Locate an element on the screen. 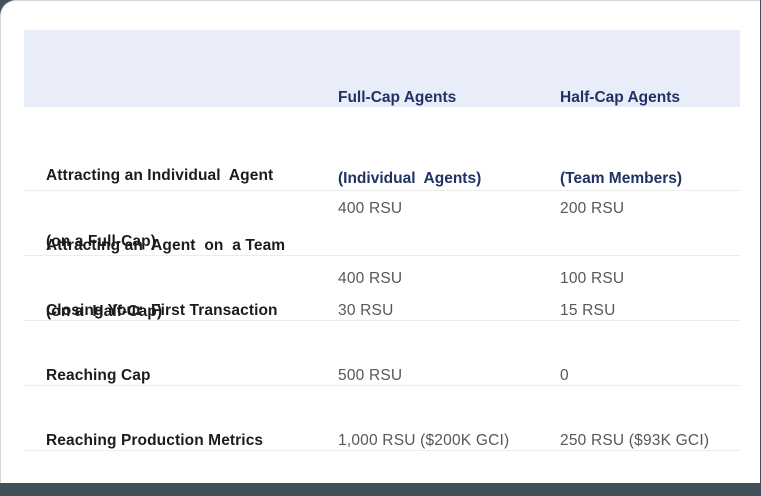 Image resolution: width=761 pixels, height=496 pixels. row-label-cell: Closing Your First Transaction is located at coordinates (181, 311).